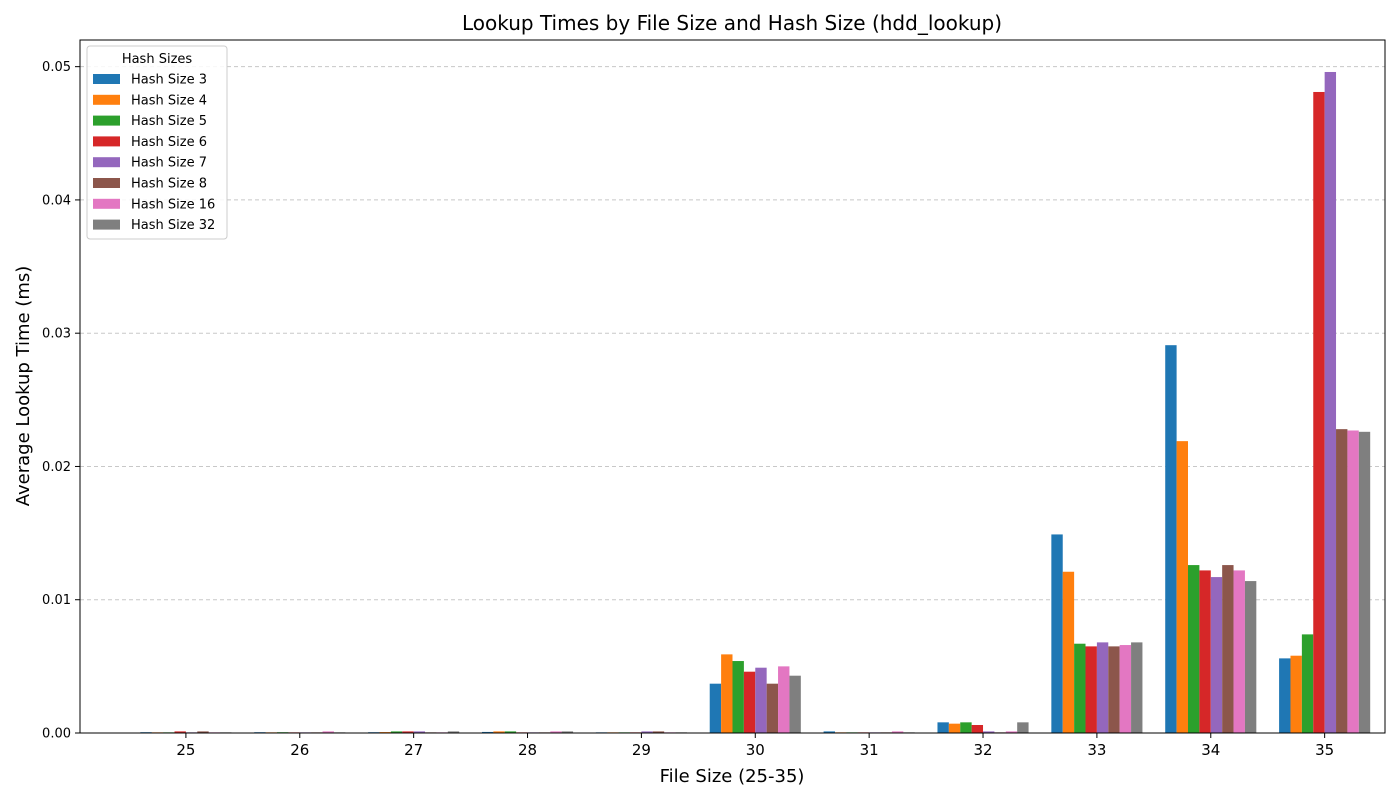 Image resolution: width=1400 pixels, height=800 pixels. Describe the element at coordinates (169, 100) in the screenshot. I see `legend-entry: Hash Size 4` at that location.